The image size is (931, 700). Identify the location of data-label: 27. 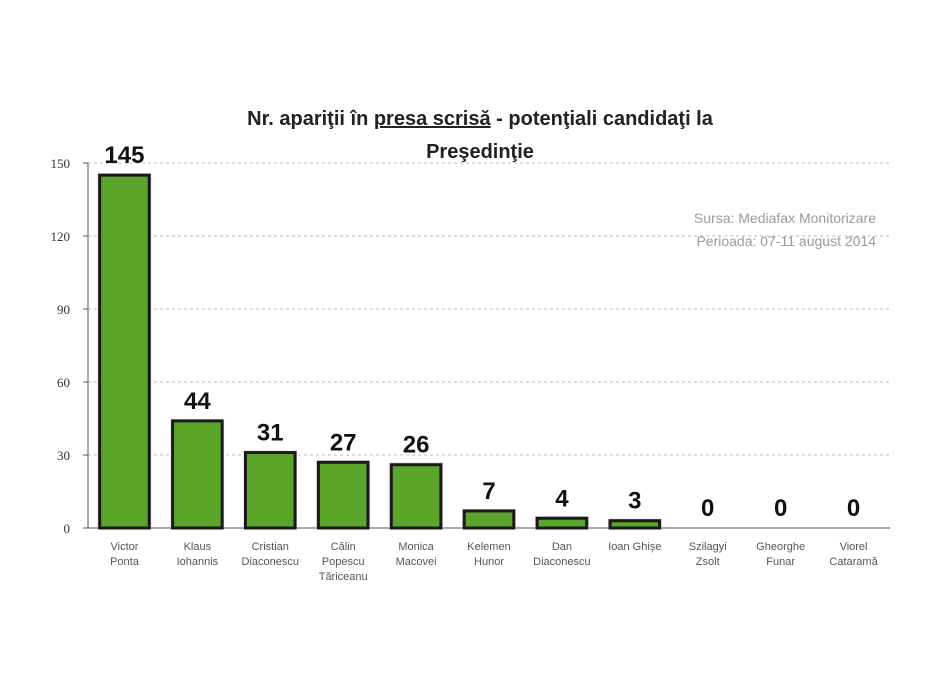
(343, 442).